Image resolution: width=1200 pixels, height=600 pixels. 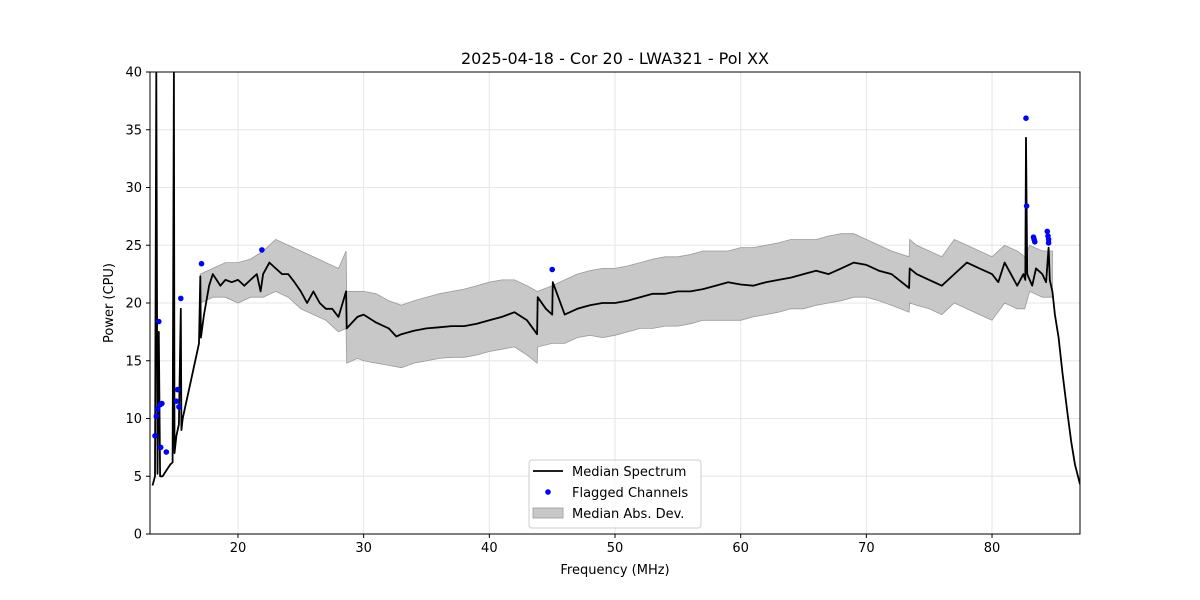 What do you see at coordinates (548, 513) in the screenshot?
I see `legend-mad-patch-swatch` at bounding box center [548, 513].